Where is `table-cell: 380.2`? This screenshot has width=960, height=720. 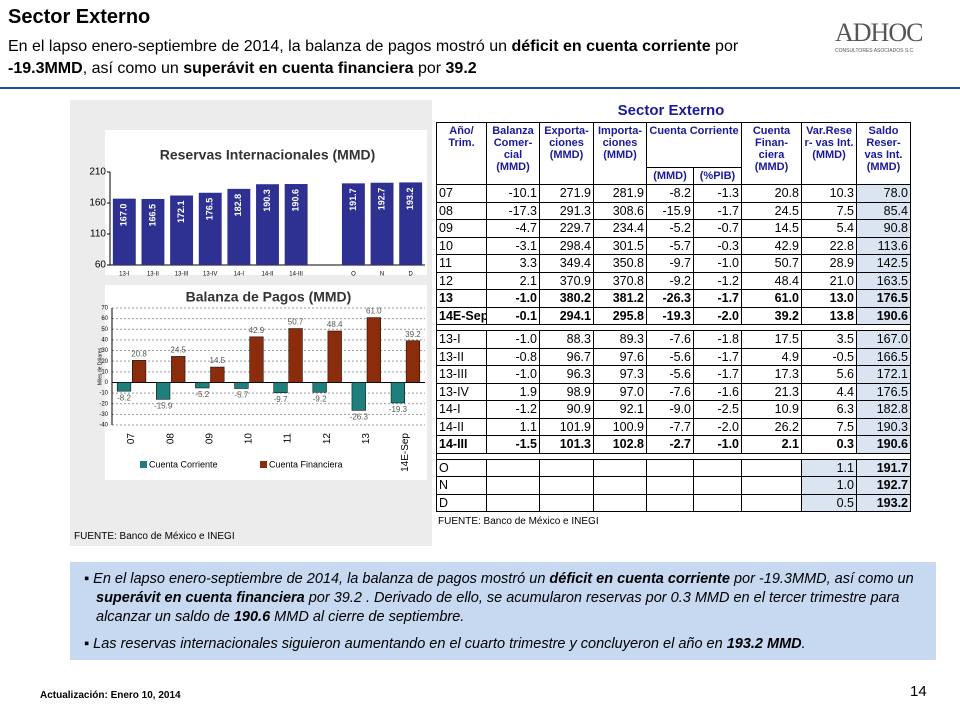
table-cell: 380.2 is located at coordinates (566, 298).